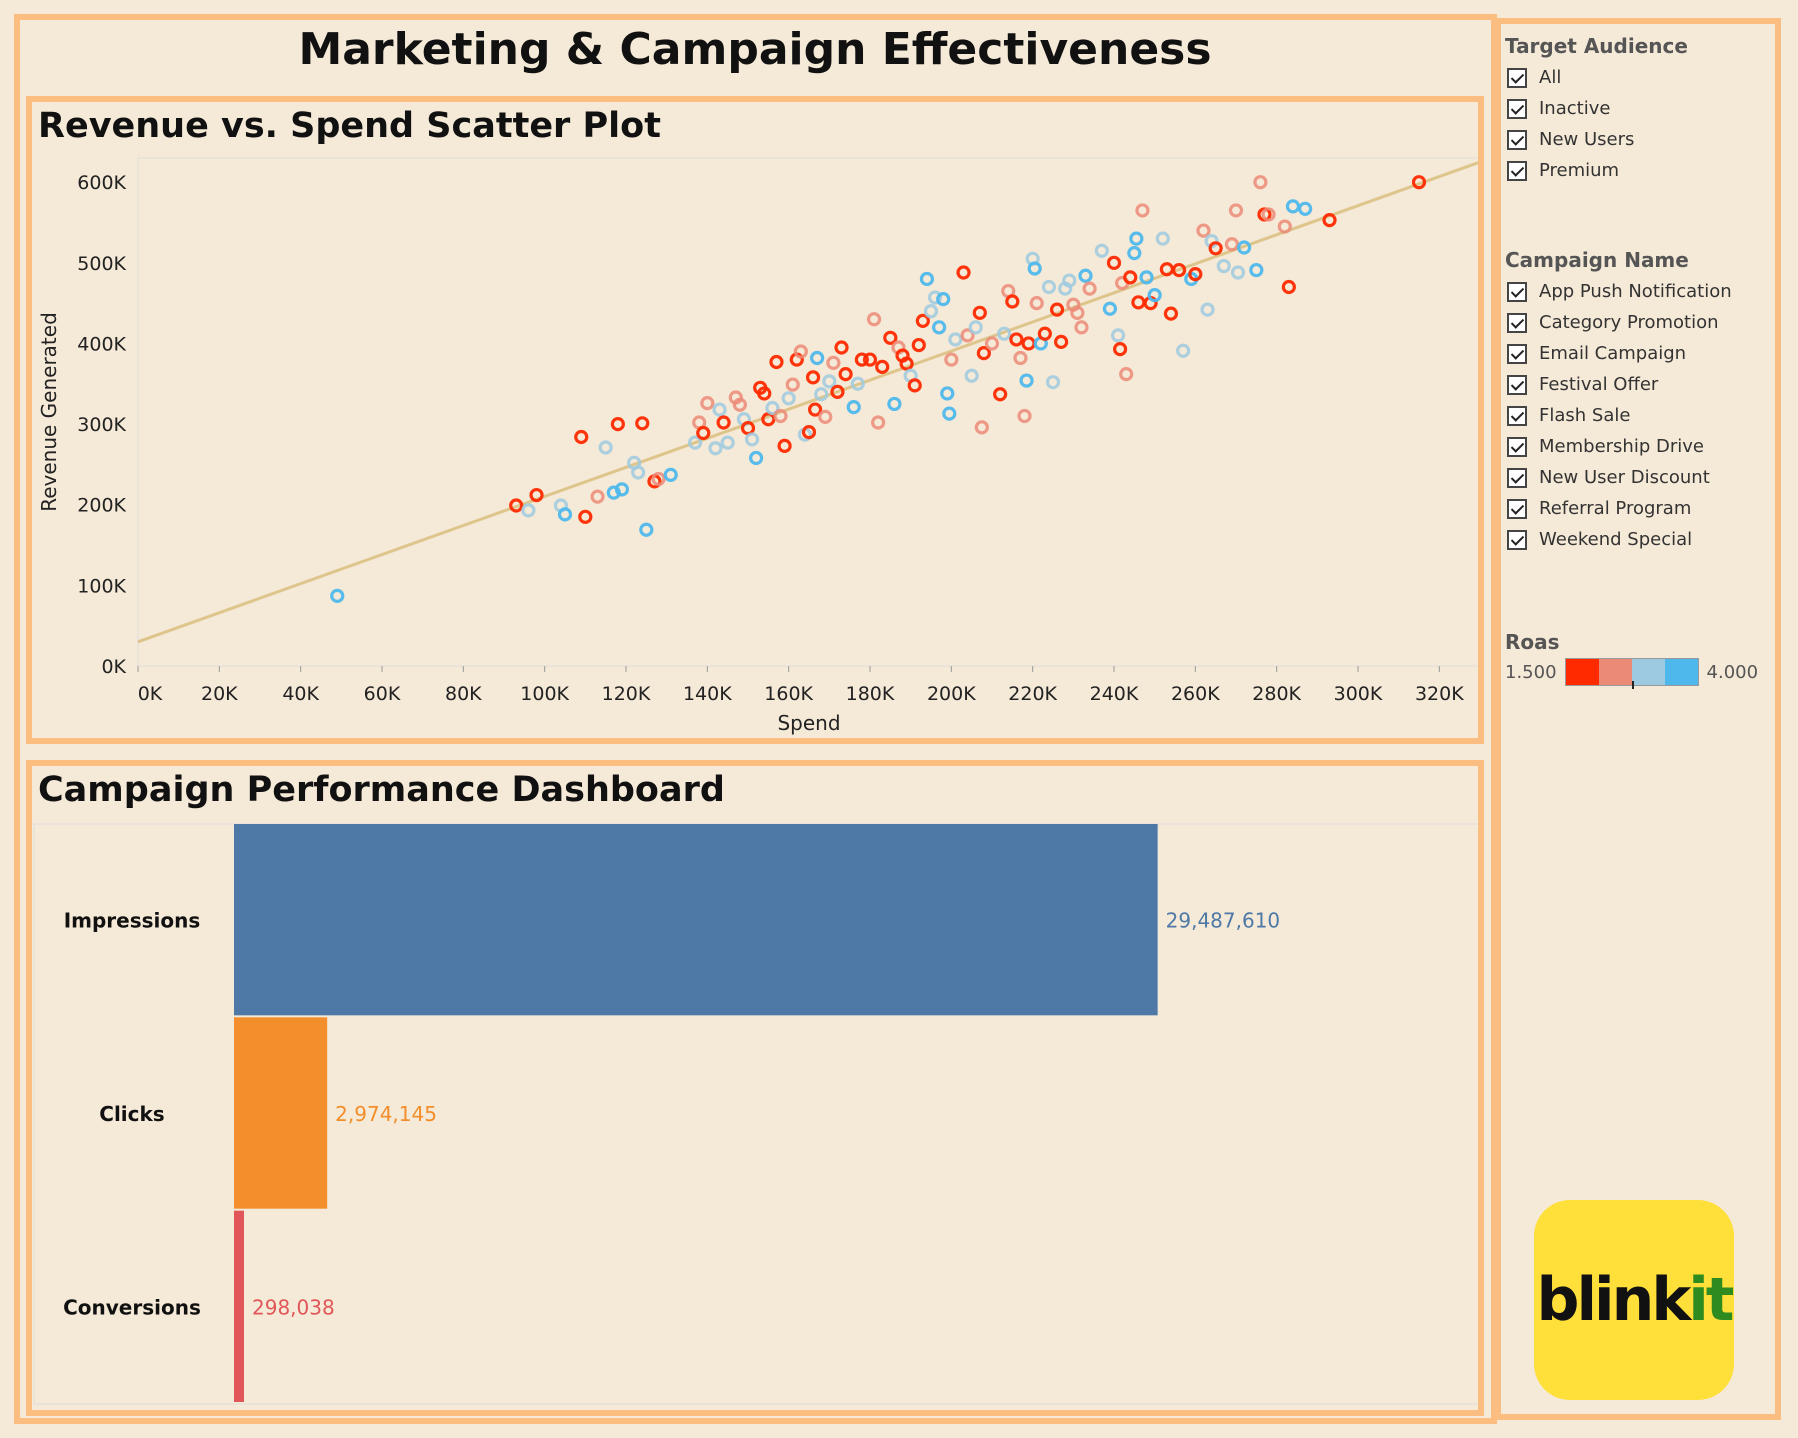 The image size is (1798, 1438). I want to click on campaign-option: Weekend Special, so click(1640, 539).